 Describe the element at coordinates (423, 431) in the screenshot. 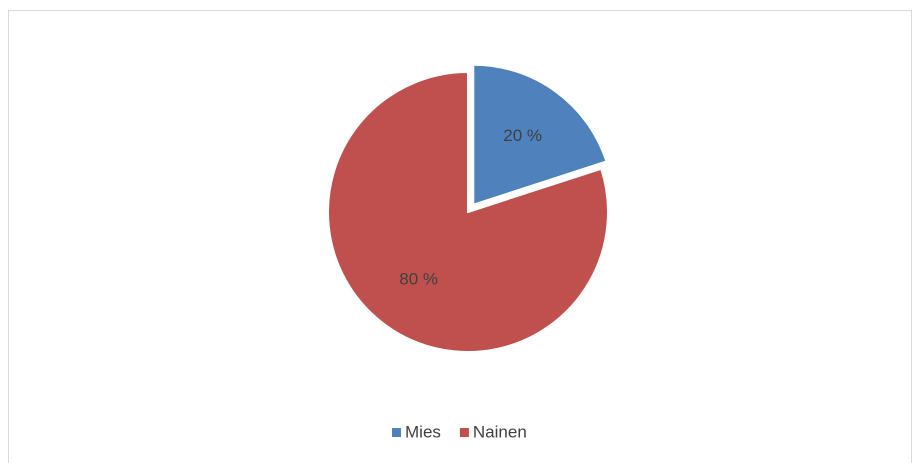

I see `legend-label: Mies` at that location.